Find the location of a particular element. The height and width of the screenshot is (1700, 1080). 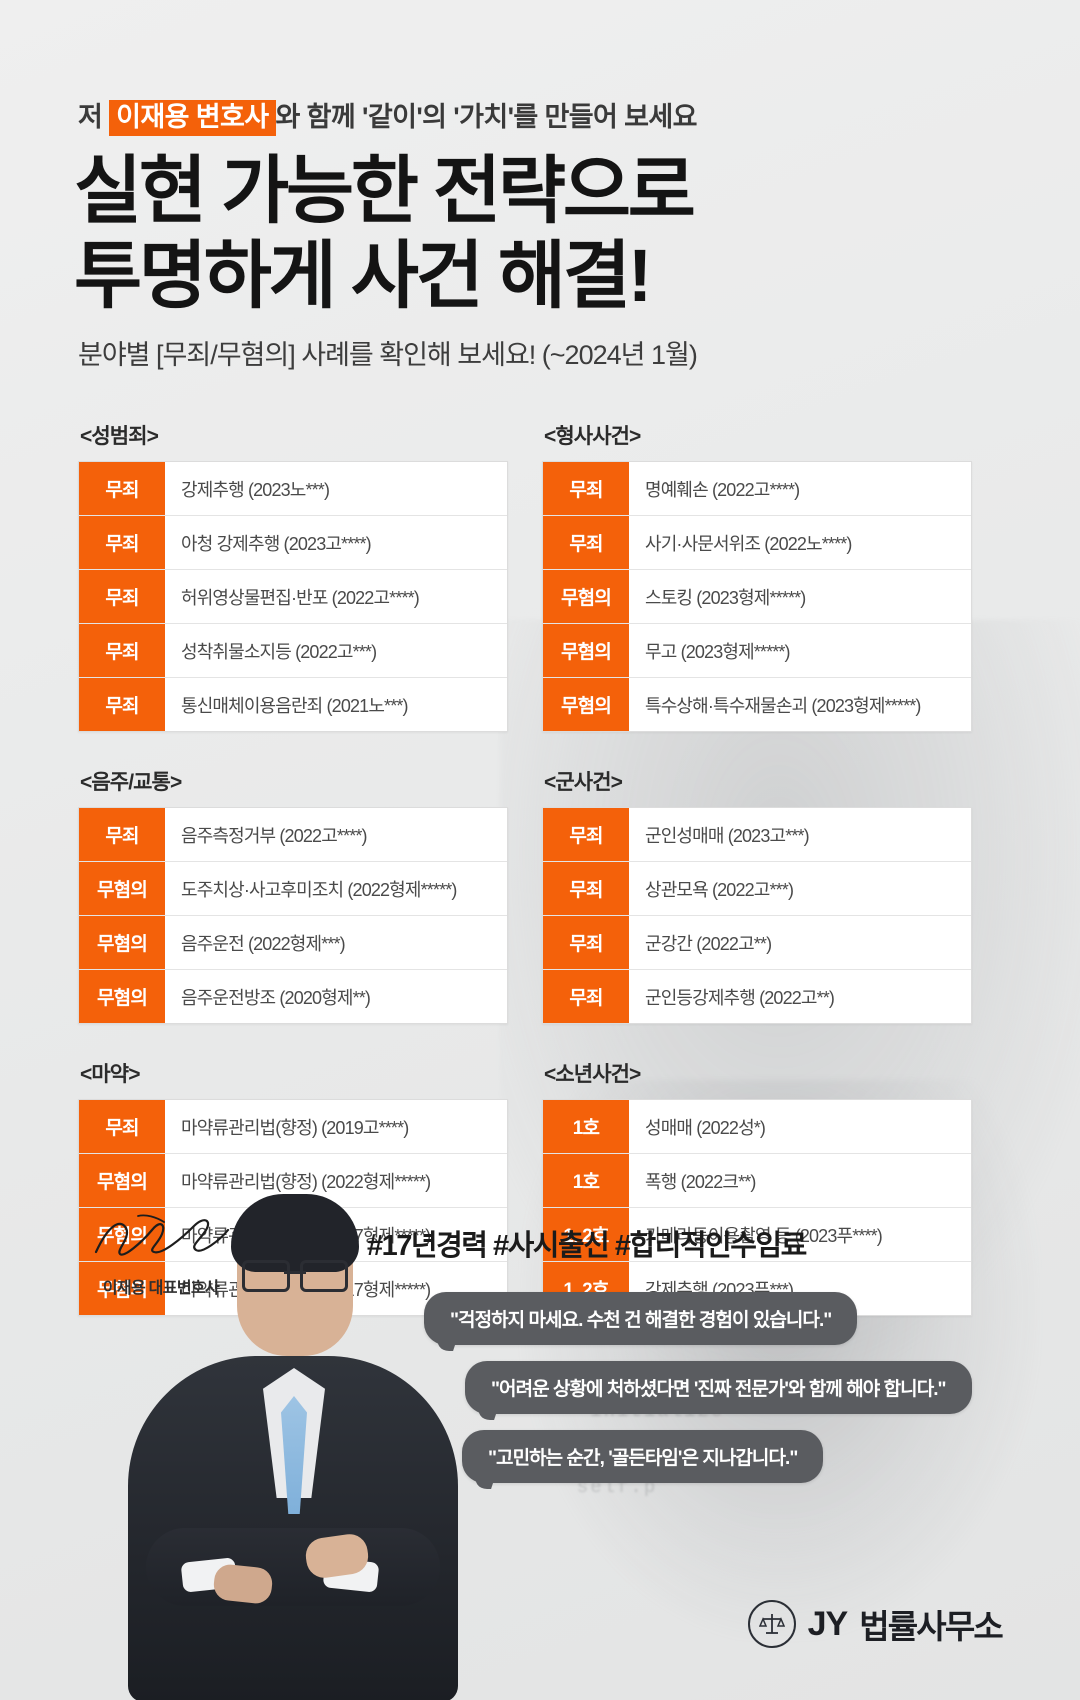

verdict-badge: 1호 is located at coordinates (586, 1180).